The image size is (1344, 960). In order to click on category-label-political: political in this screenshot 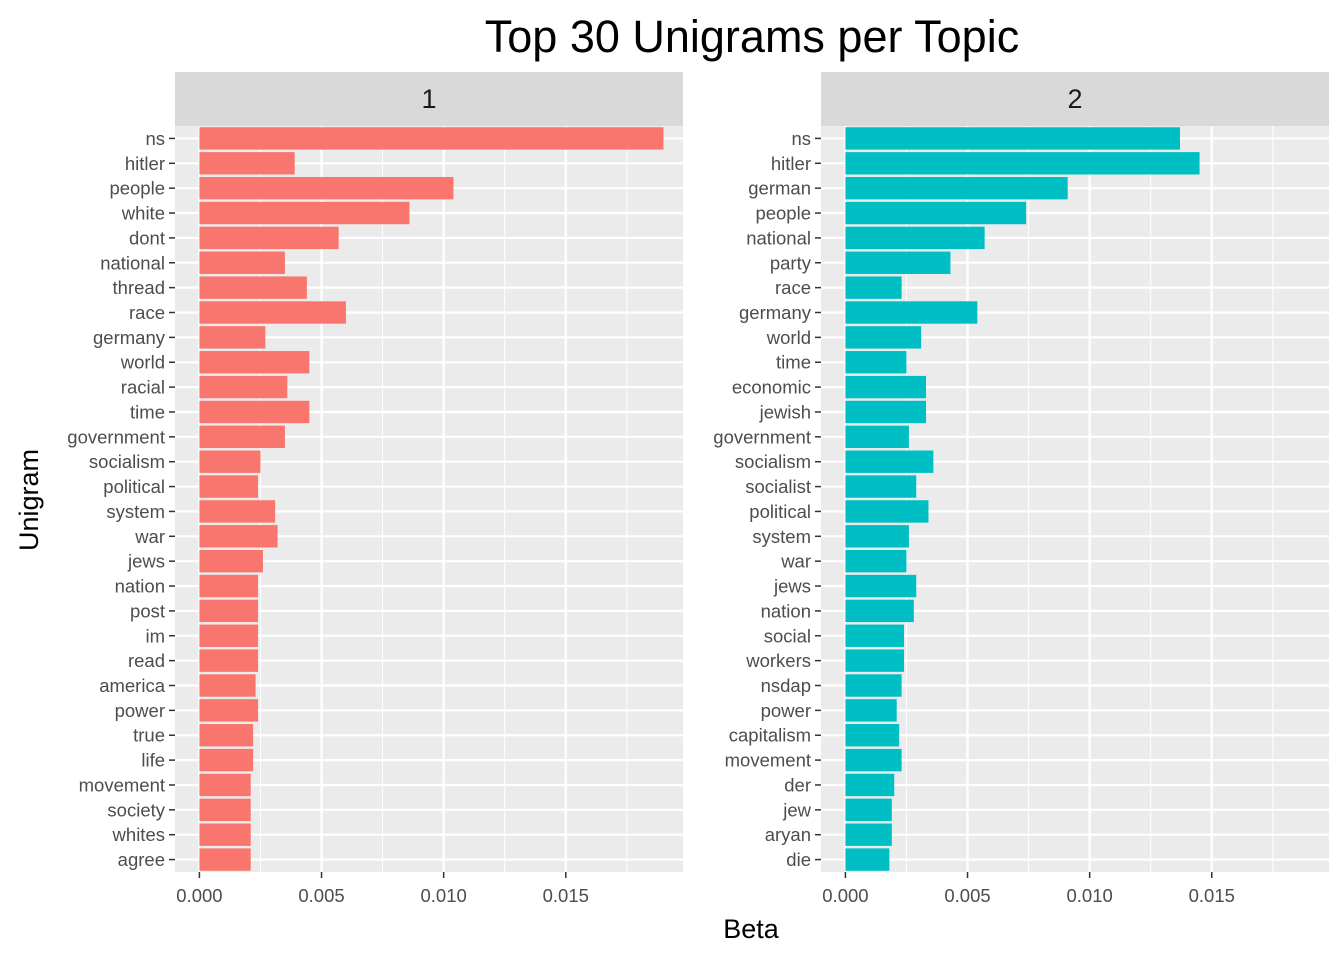, I will do `click(134, 486)`.